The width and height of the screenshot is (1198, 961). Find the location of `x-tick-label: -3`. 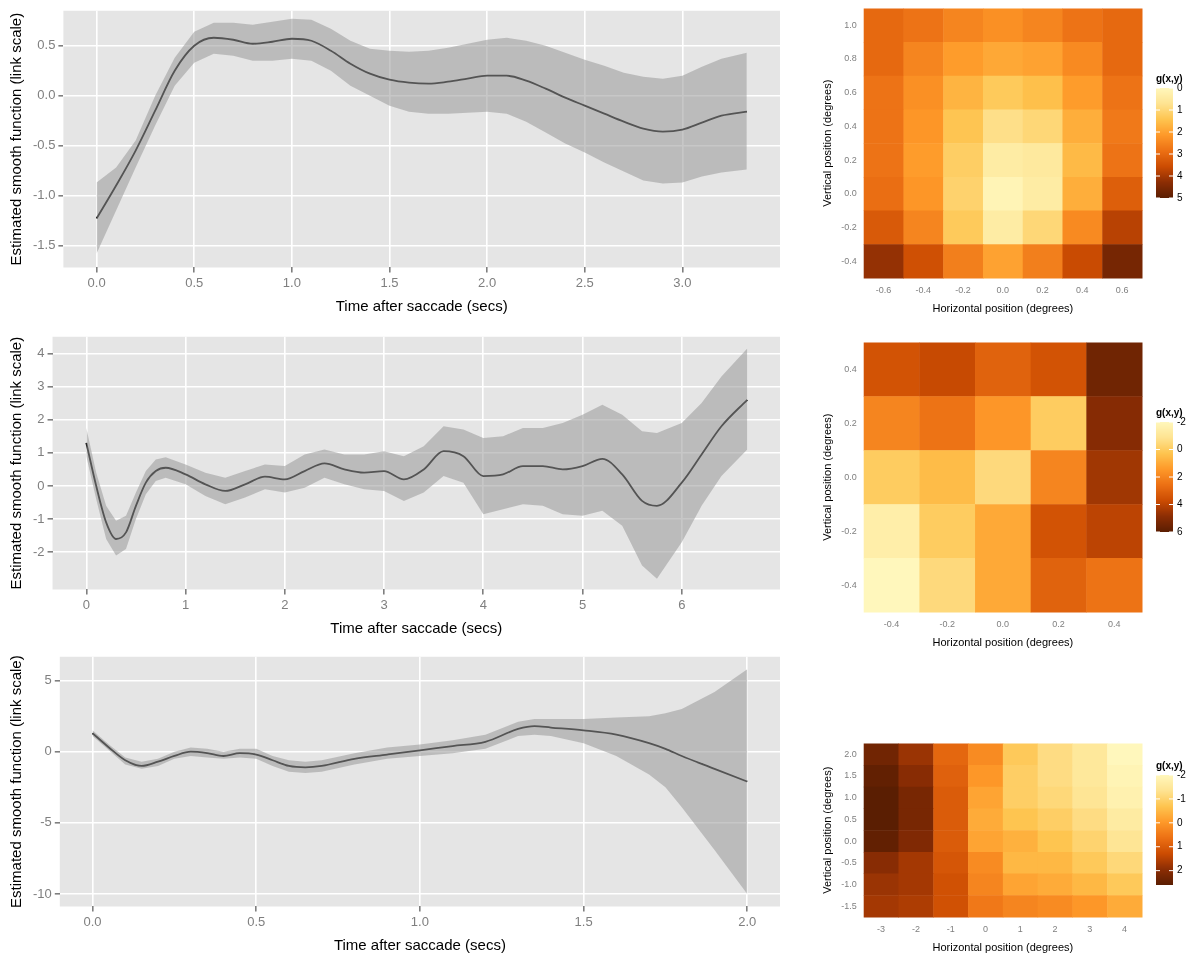

x-tick-label: -3 is located at coordinates (881, 928).